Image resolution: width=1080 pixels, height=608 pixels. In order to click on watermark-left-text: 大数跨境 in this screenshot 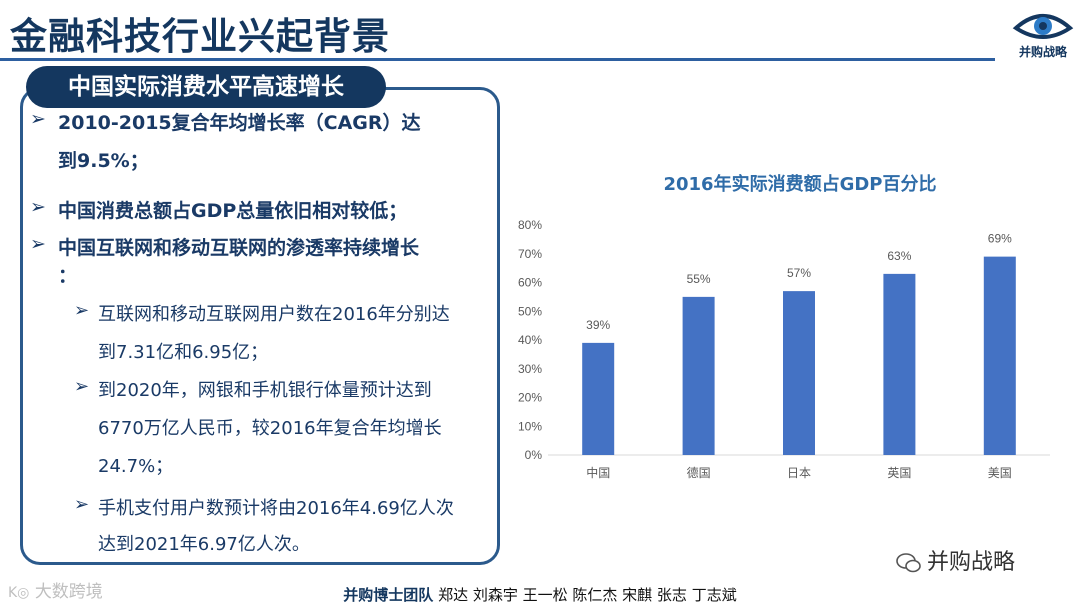, I will do `click(68, 592)`.